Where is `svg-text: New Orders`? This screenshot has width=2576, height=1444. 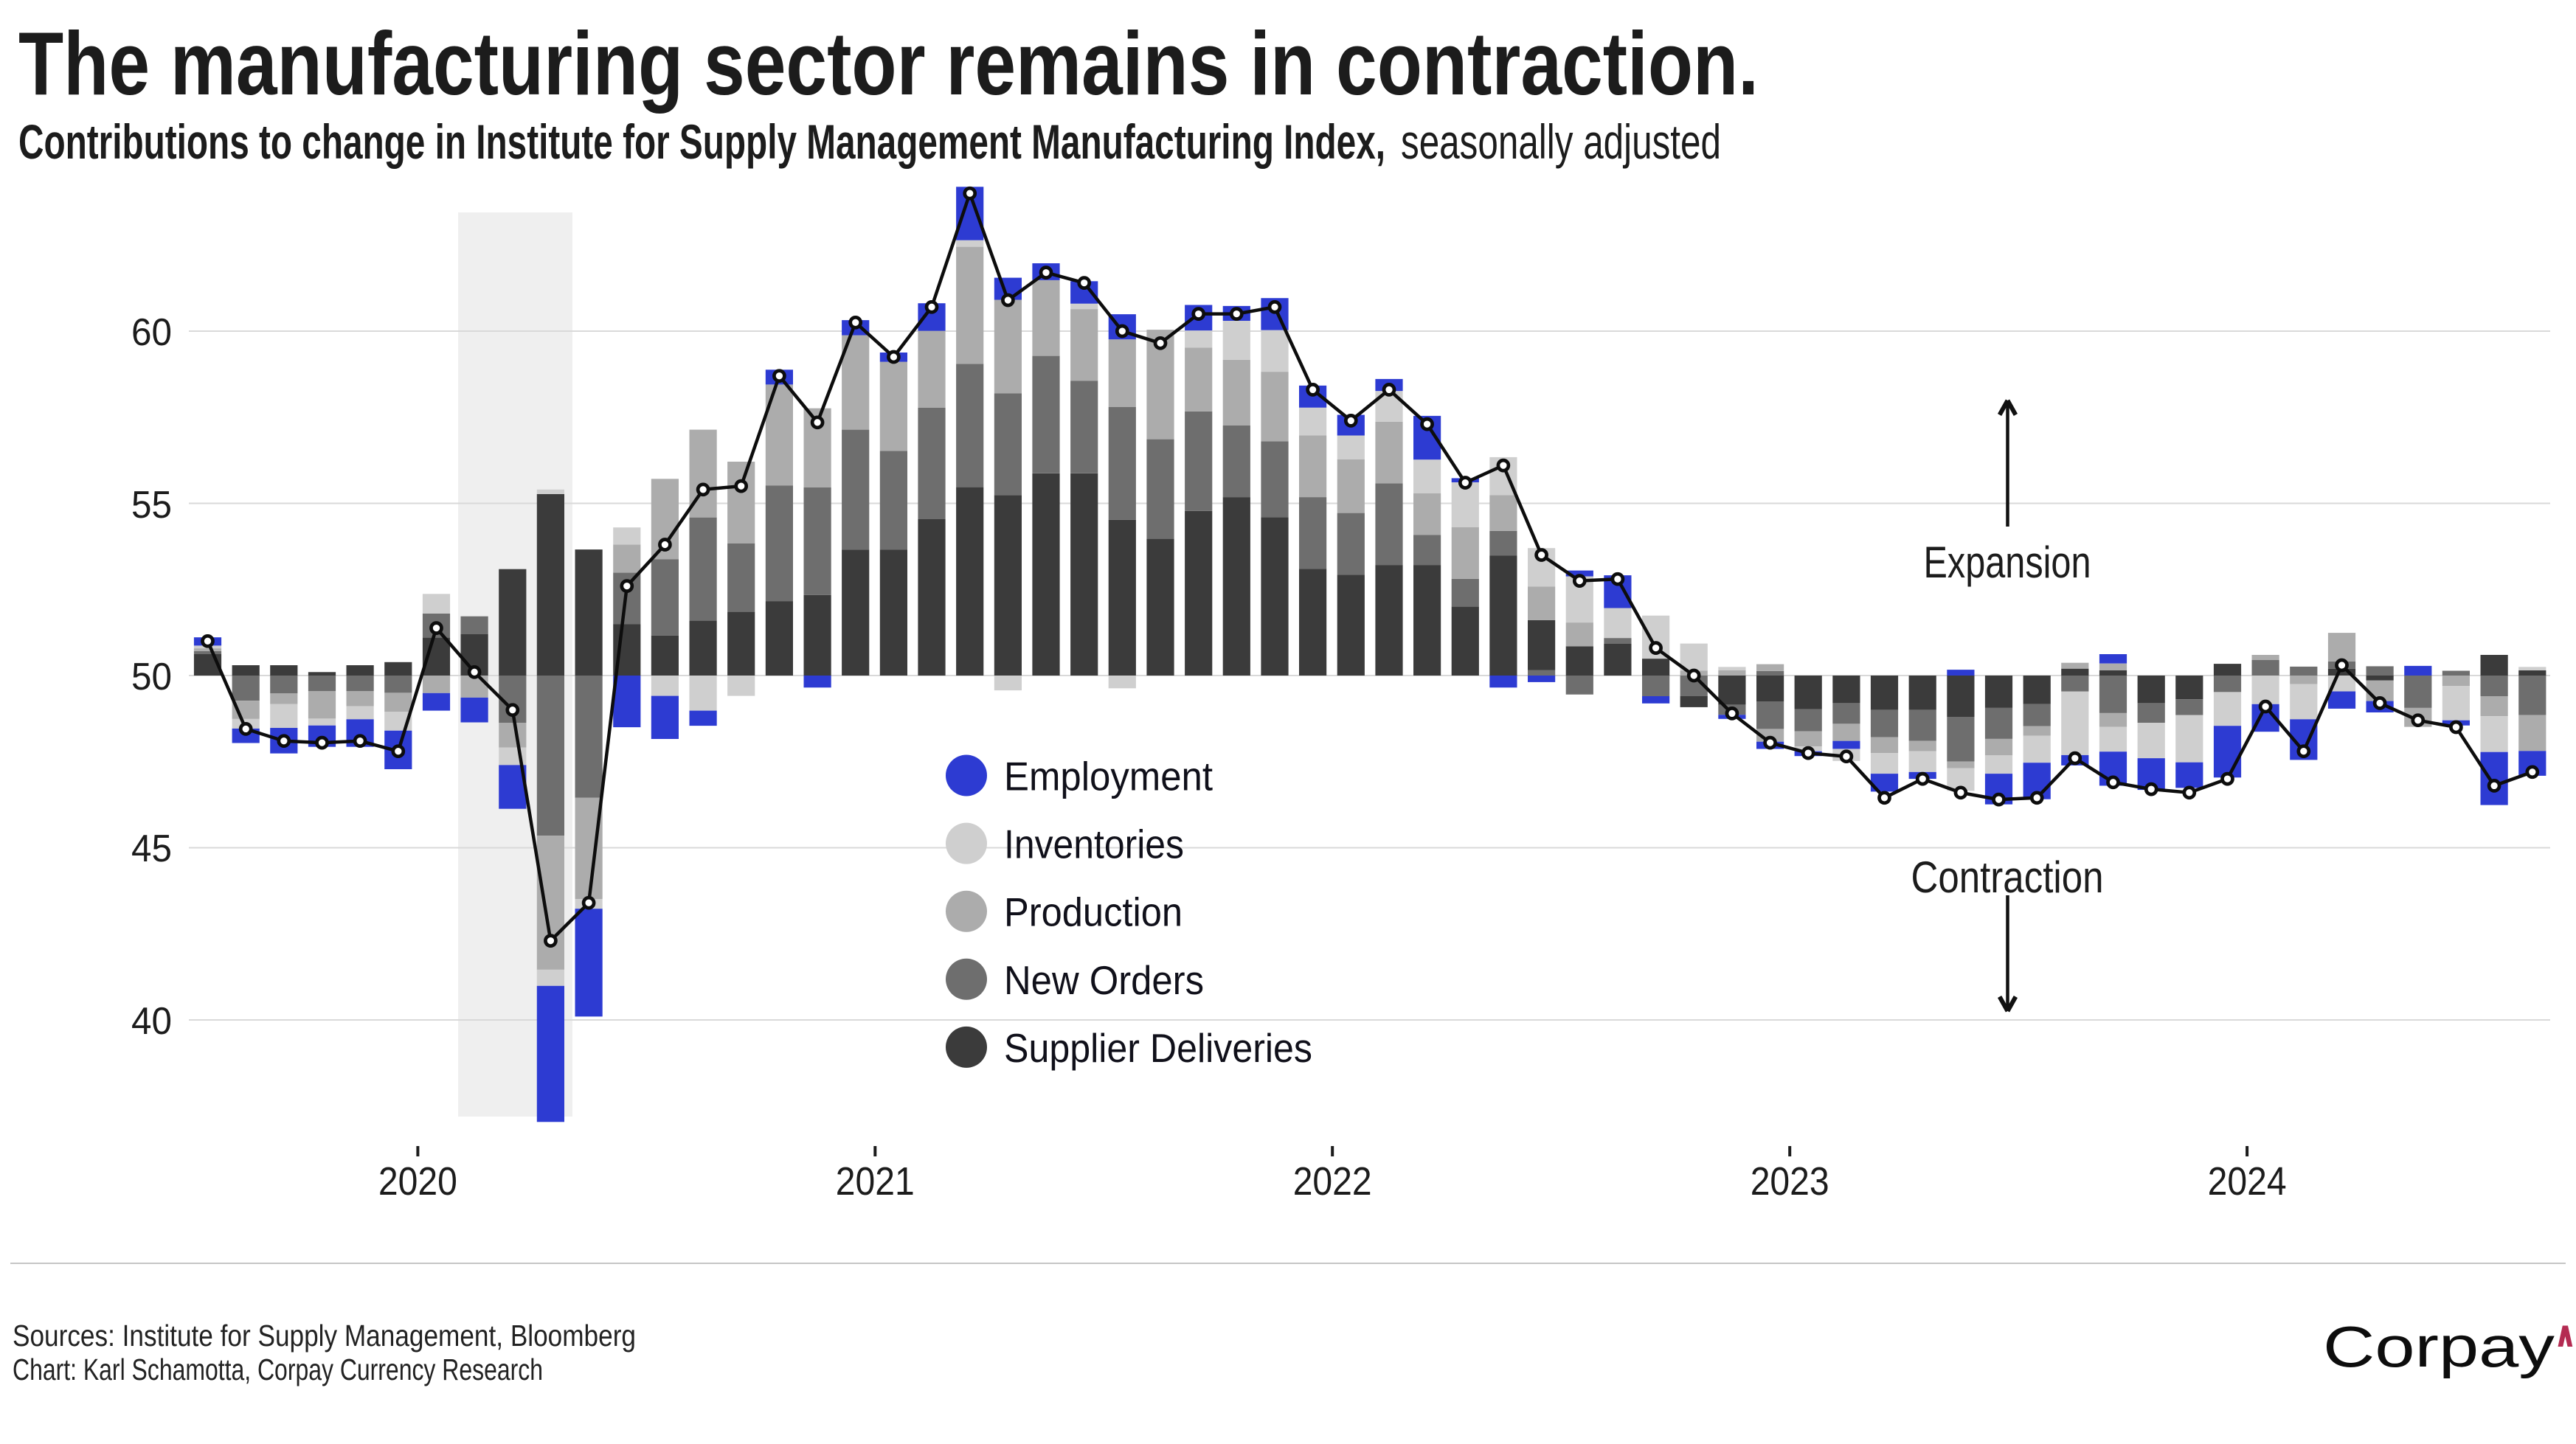 svg-text: New Orders is located at coordinates (1104, 980).